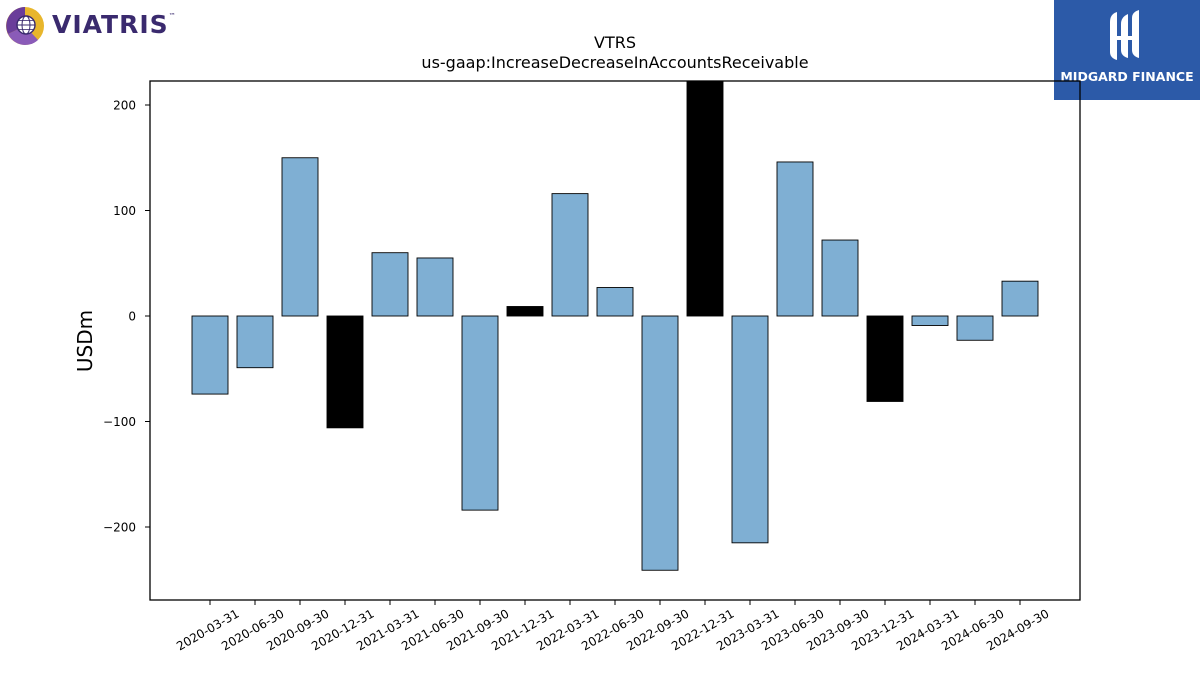 The image size is (1200, 675). Describe the element at coordinates (132, 317) in the screenshot. I see `y-tick-label: 0` at that location.